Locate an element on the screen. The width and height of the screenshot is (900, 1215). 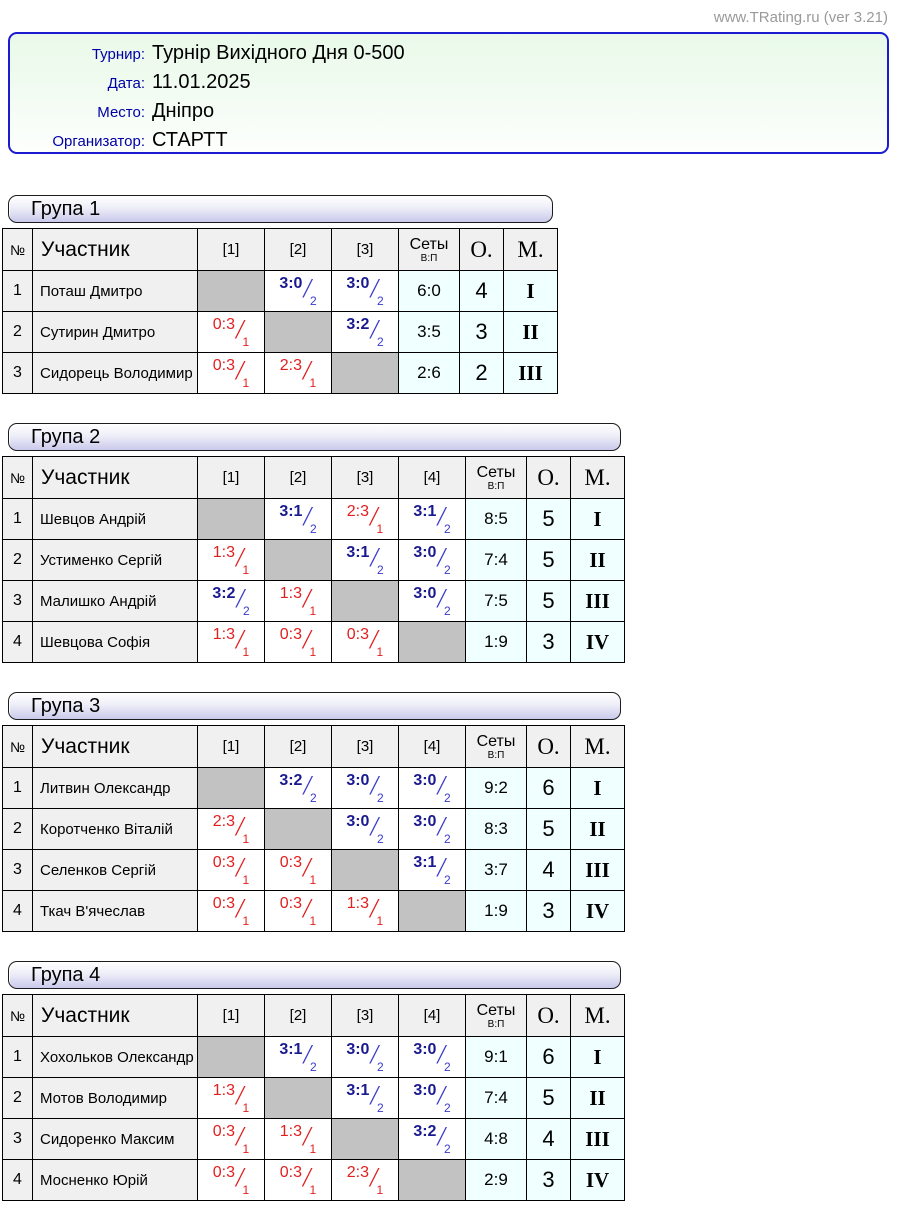
participant-name: Литвин Олександр is located at coordinates (115, 788).